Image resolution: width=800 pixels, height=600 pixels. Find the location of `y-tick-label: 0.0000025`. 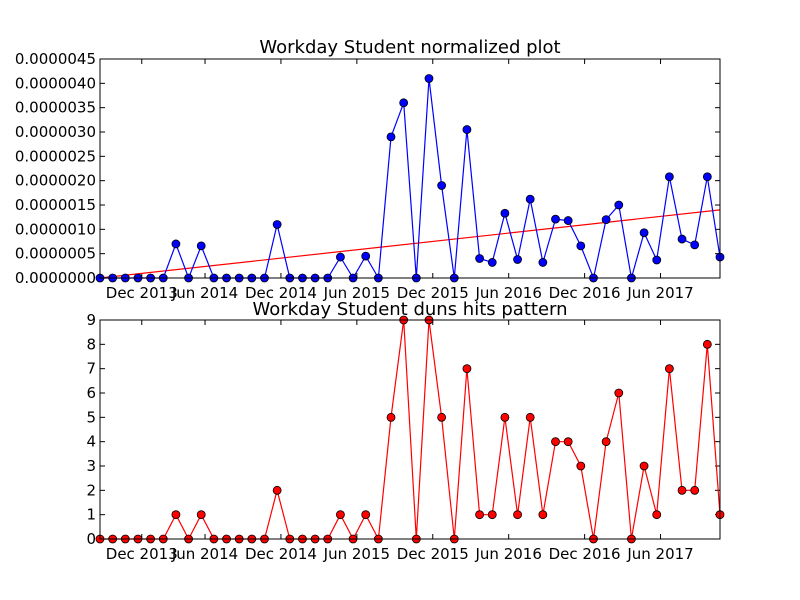

y-tick-label: 0.0000025 is located at coordinates (55, 156).